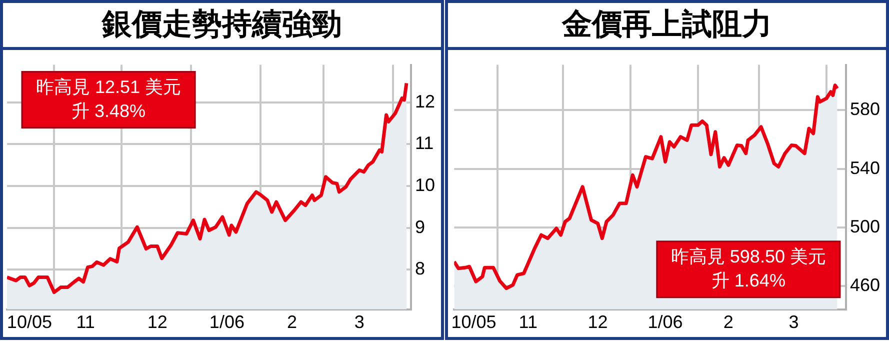 Image resolution: width=889 pixels, height=341 pixels. I want to click on annotation: 升 3.48%, so click(109, 110).